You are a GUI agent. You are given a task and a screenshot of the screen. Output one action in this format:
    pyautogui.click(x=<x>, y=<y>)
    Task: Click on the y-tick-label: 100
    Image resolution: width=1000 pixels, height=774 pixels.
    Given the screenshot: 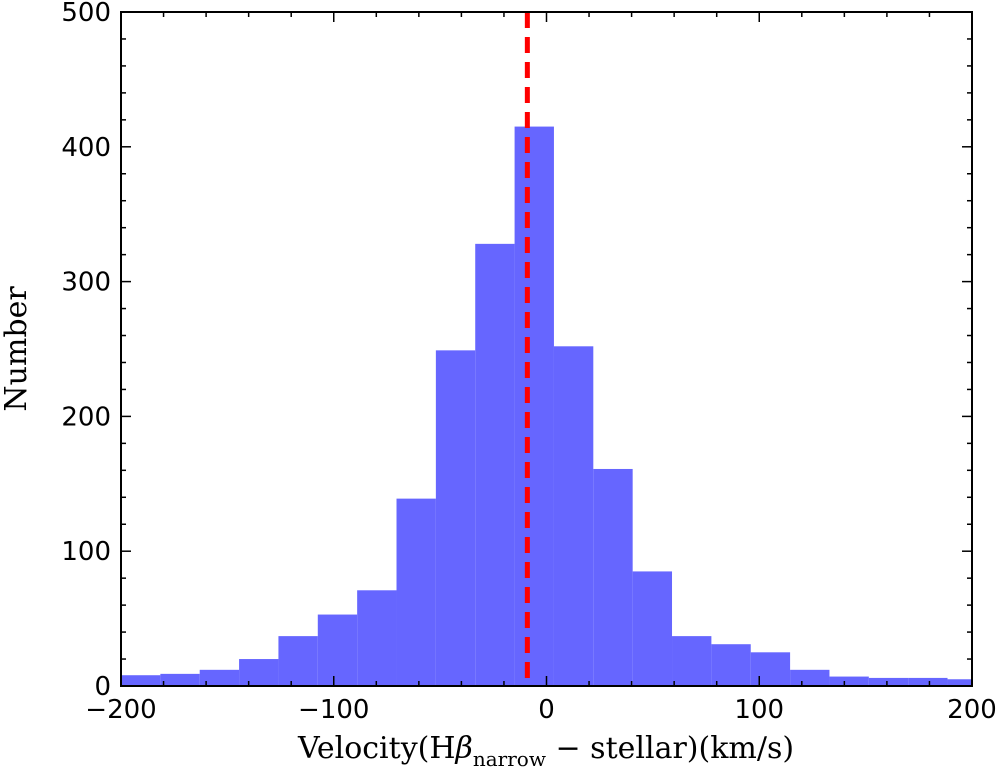 What is the action you would take?
    pyautogui.click(x=86, y=552)
    